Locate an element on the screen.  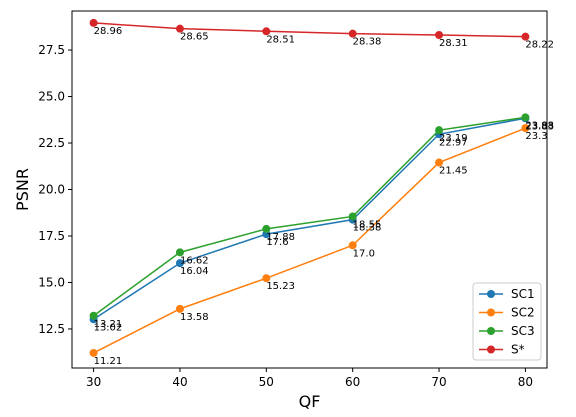
data-label: 28.31 is located at coordinates (453, 43).